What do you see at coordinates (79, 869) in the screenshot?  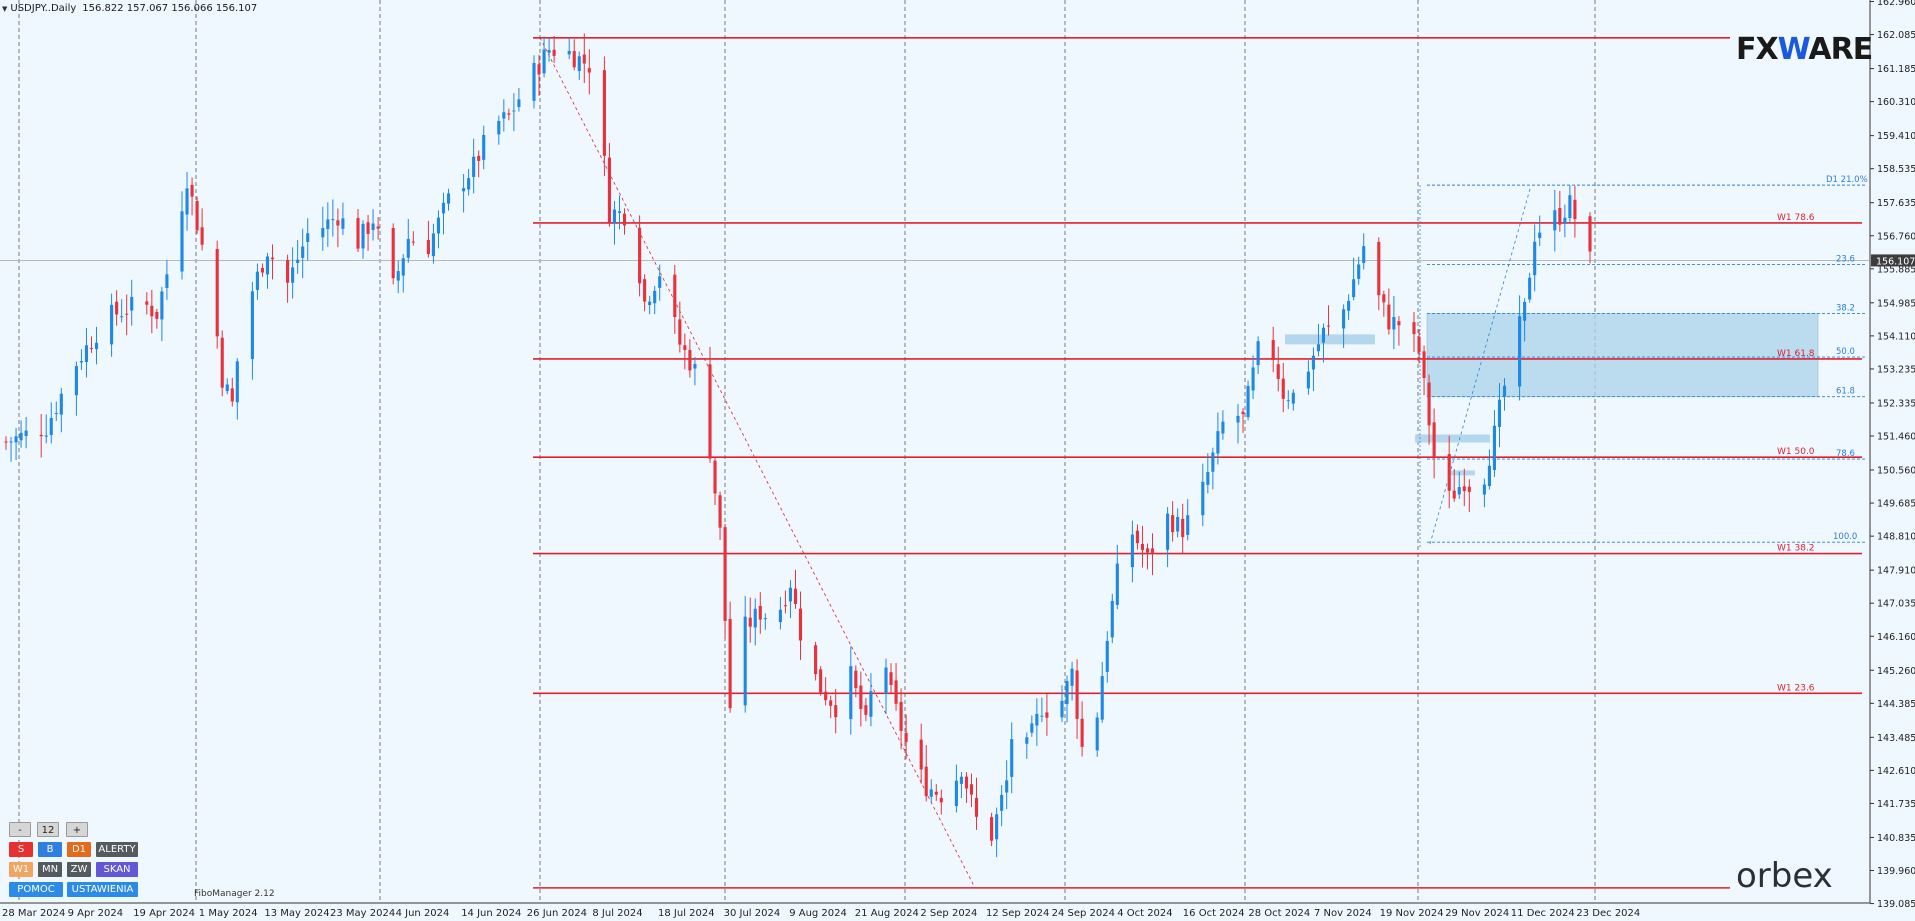 I see `zw-button: ZW` at bounding box center [79, 869].